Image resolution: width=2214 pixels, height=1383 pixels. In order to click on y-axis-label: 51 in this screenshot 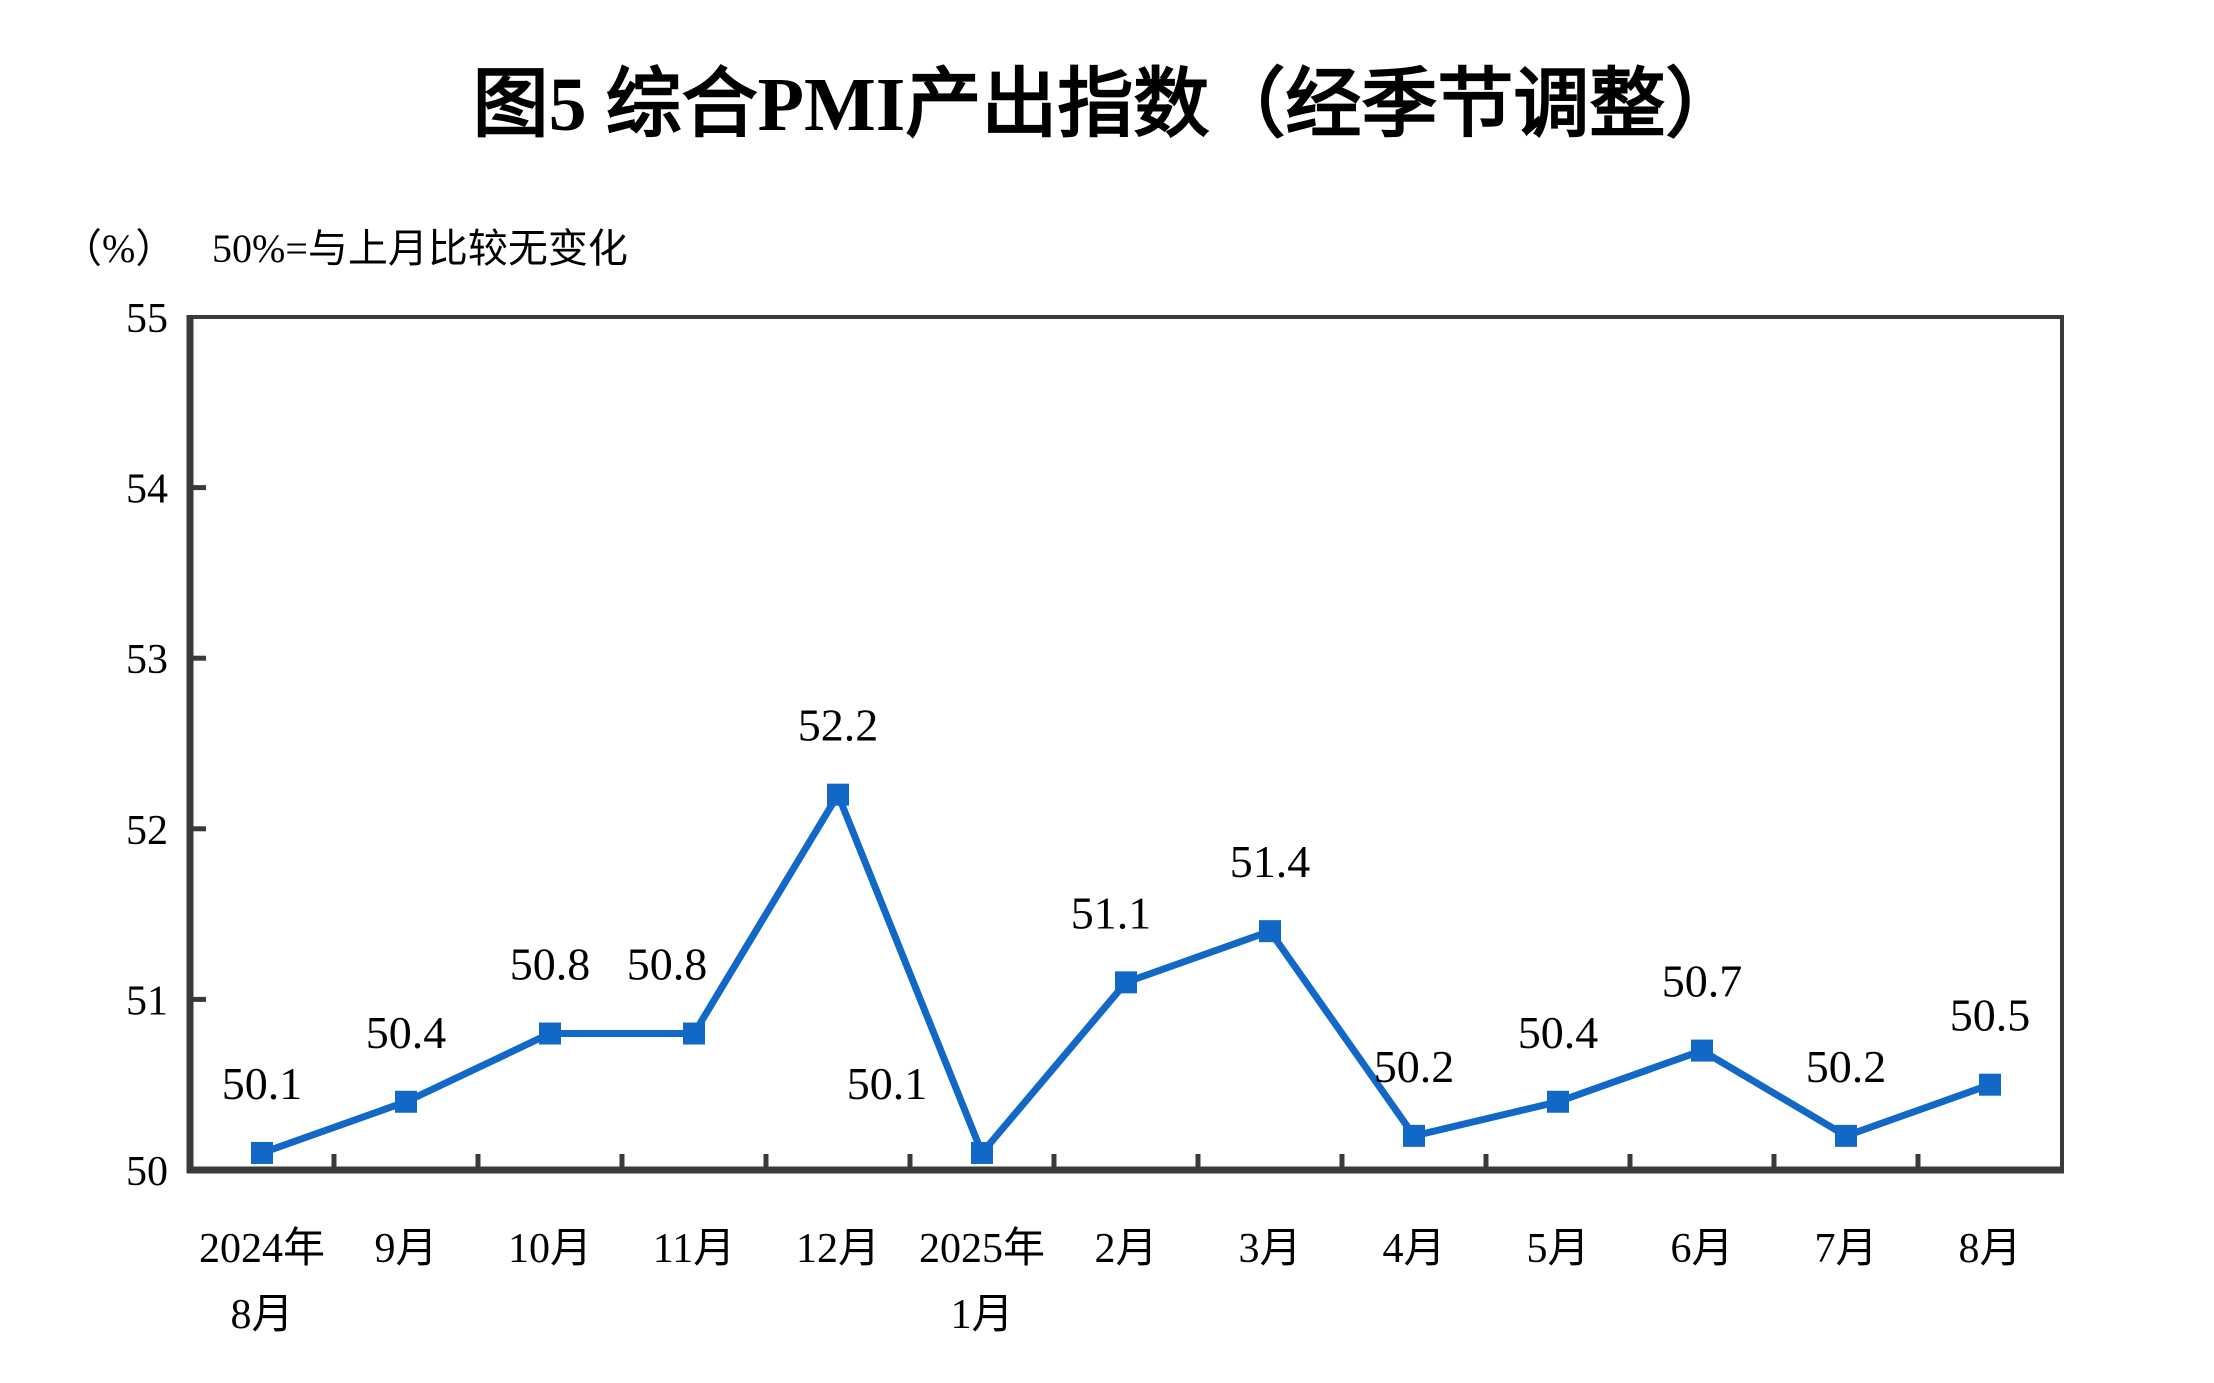, I will do `click(147, 1001)`.